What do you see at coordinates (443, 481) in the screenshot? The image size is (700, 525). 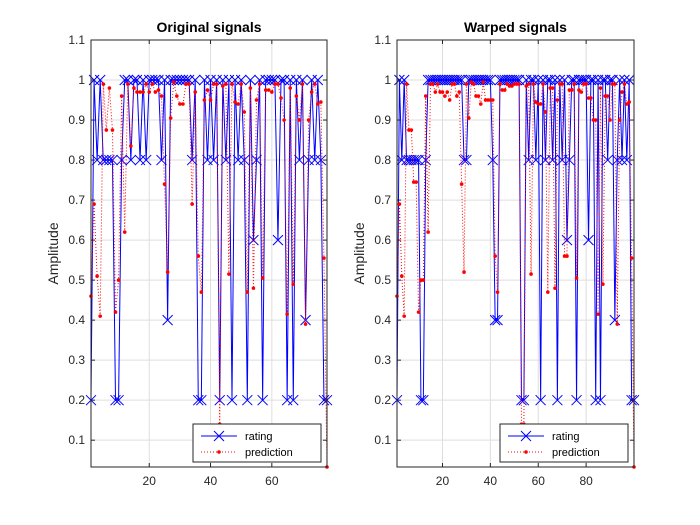 I see `x-tick-label: 20` at bounding box center [443, 481].